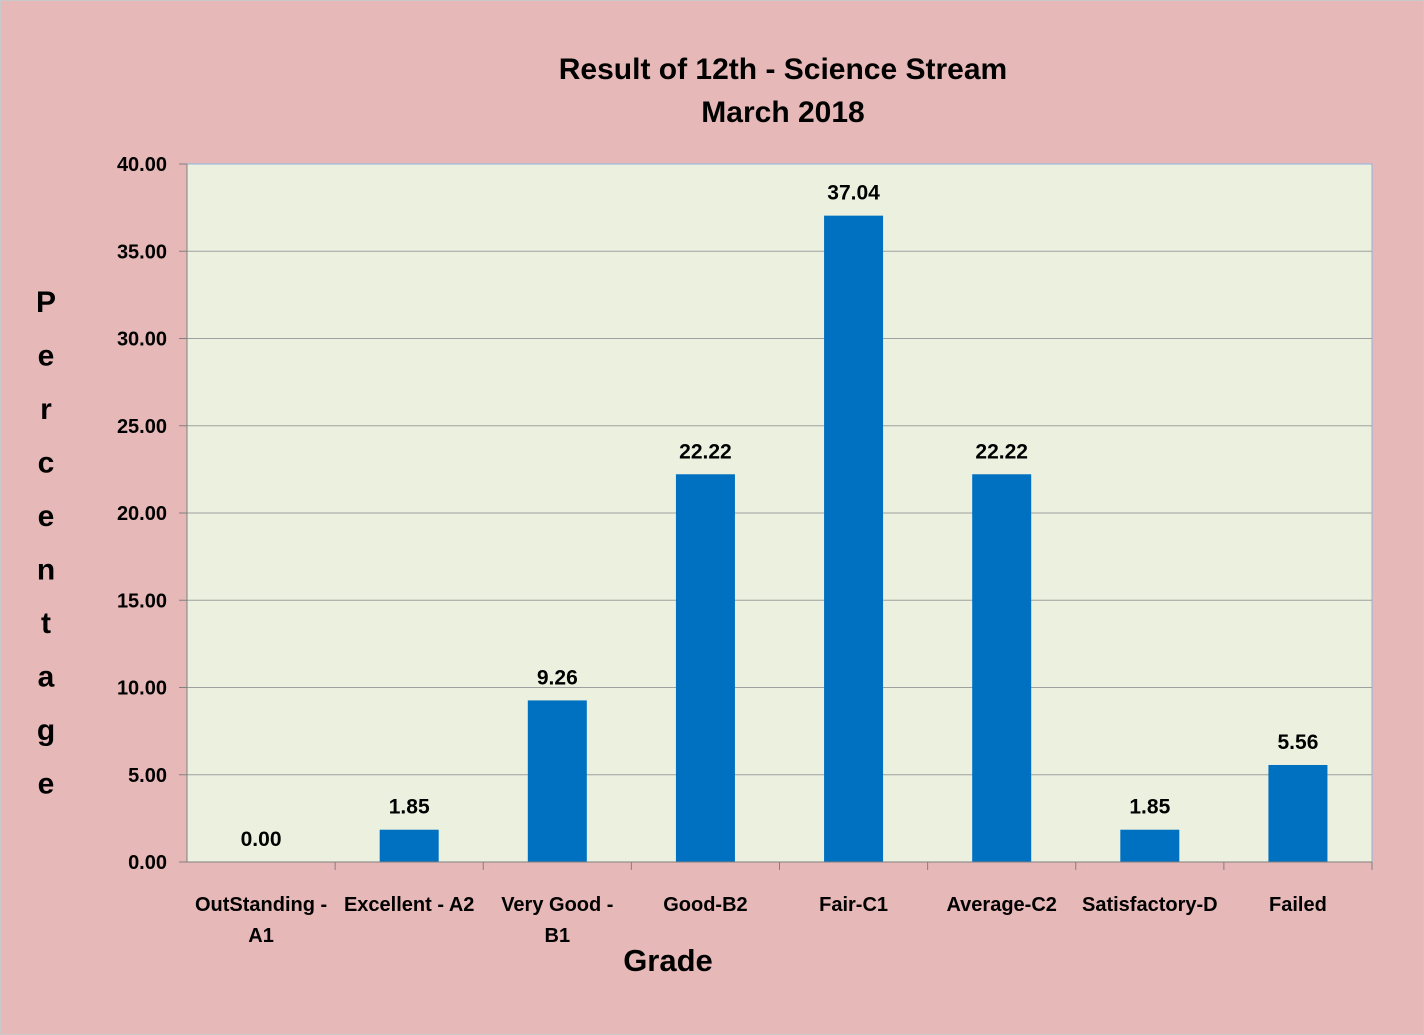 Image resolution: width=1424 pixels, height=1035 pixels. What do you see at coordinates (557, 905) in the screenshot?
I see `x-tick-label: Very Good -` at bounding box center [557, 905].